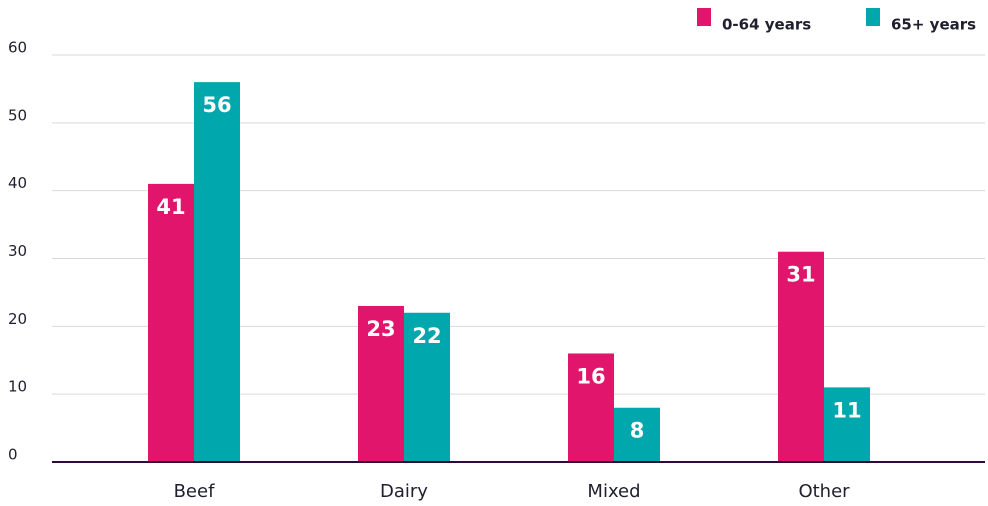 The image size is (988, 506). Describe the element at coordinates (824, 491) in the screenshot. I see `x-tick-label: Other` at that location.